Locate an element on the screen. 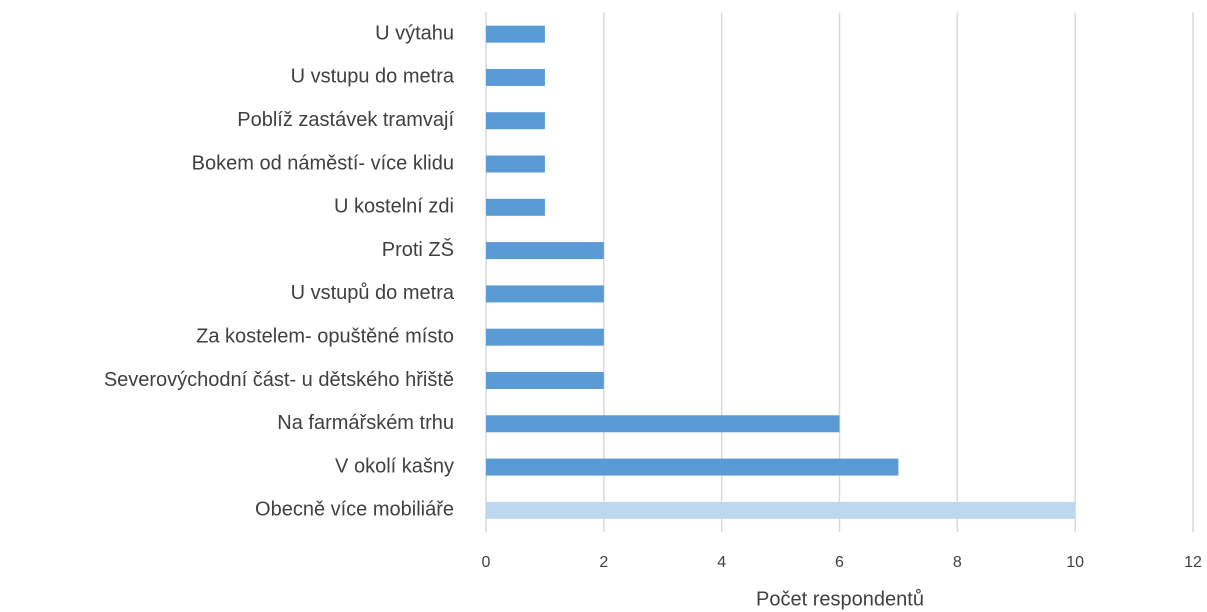 Image resolution: width=1207 pixels, height=612 pixels. x-tick-label: 2 is located at coordinates (603, 562).